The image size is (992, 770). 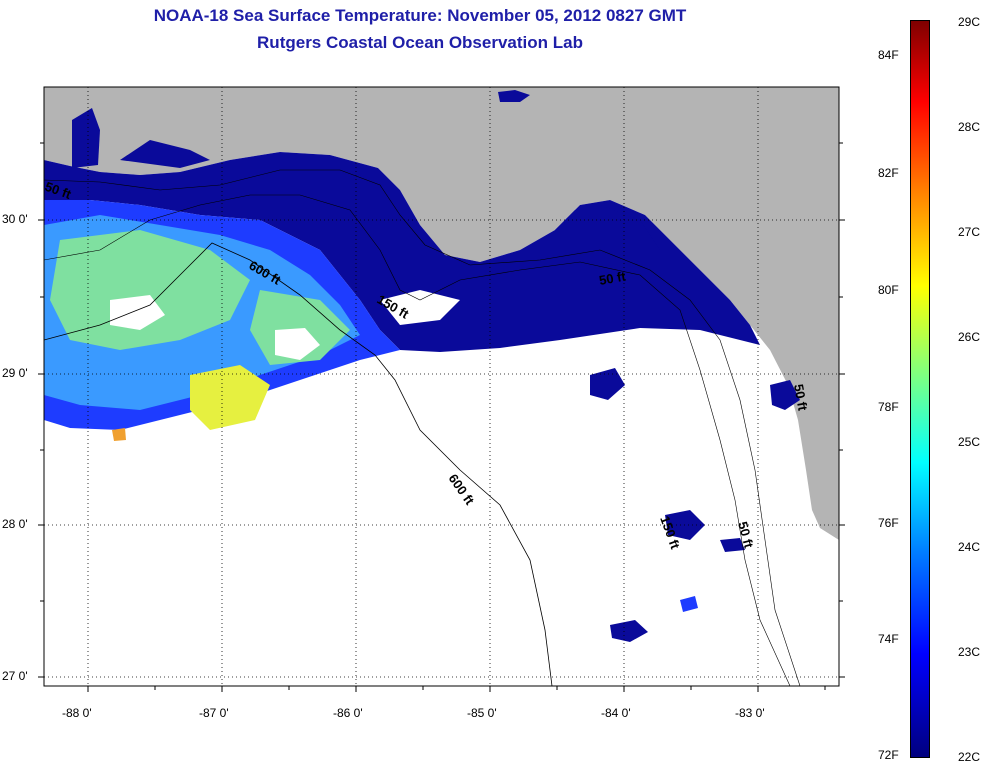 What do you see at coordinates (750, 713) in the screenshot?
I see `x-tick-label-83: -83 0'` at bounding box center [750, 713].